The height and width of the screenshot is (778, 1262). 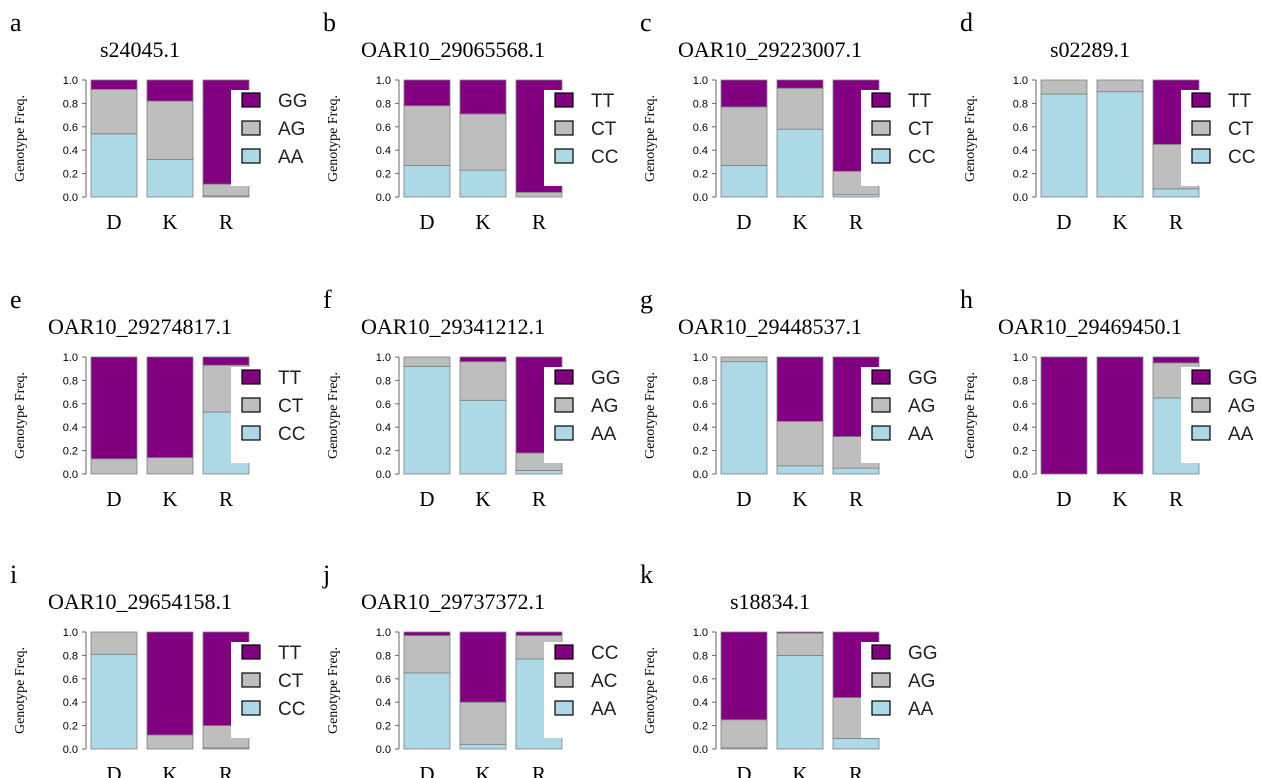 I want to click on bar-segment-D-CC, so click(x=114, y=701).